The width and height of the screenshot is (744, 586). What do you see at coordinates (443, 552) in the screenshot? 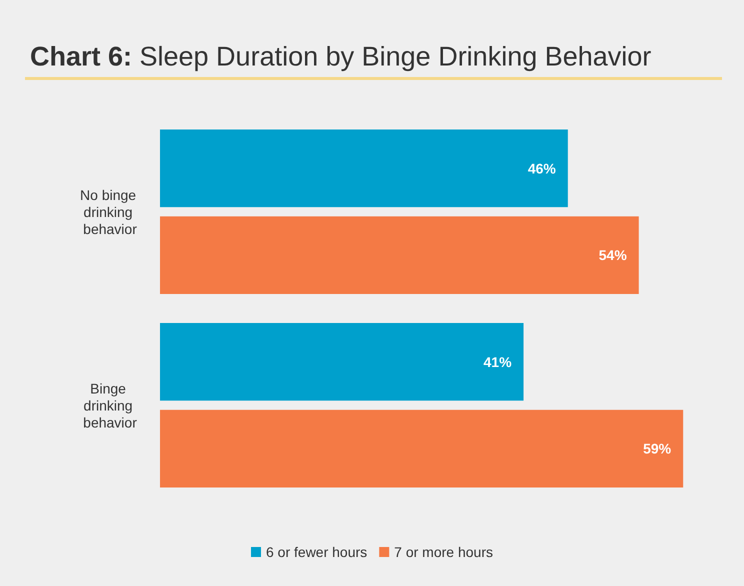
I see `legend-label: 7 or more hours` at bounding box center [443, 552].